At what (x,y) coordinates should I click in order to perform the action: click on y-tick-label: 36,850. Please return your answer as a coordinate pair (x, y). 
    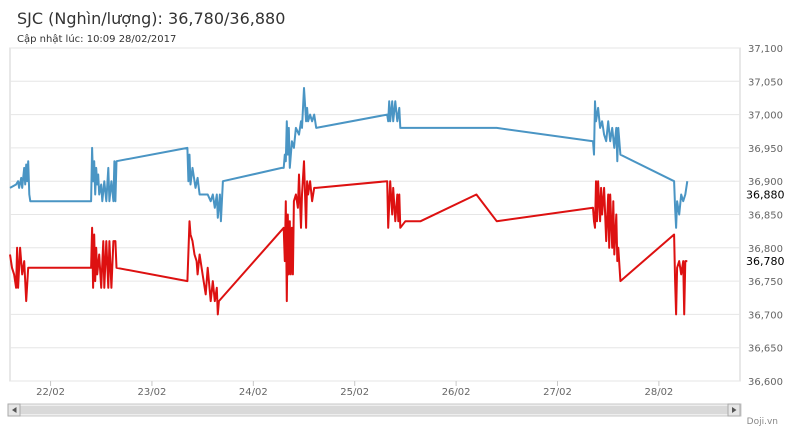
    Looking at the image, I should click on (765, 216).